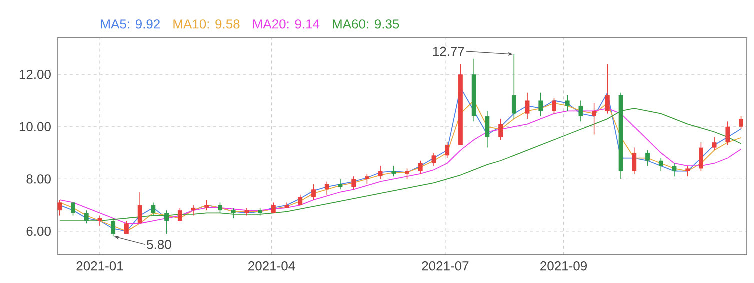  Describe the element at coordinates (159, 245) in the screenshot. I see `annotation: 5.80` at that location.